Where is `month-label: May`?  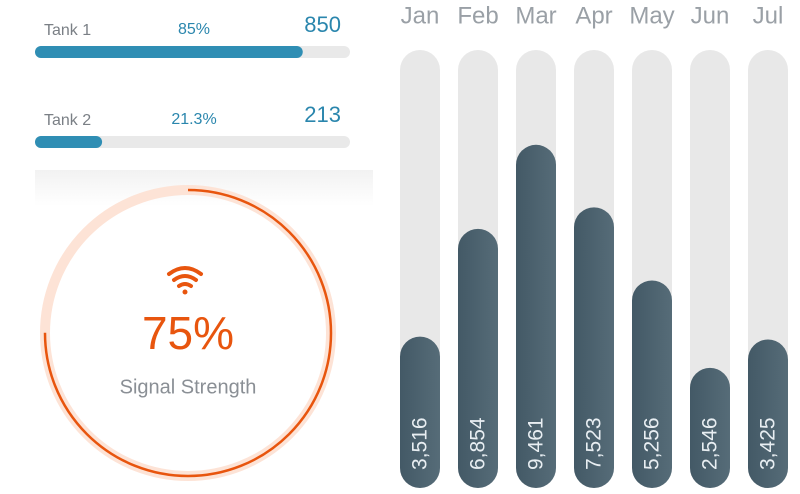
month-label: May is located at coordinates (651, 15).